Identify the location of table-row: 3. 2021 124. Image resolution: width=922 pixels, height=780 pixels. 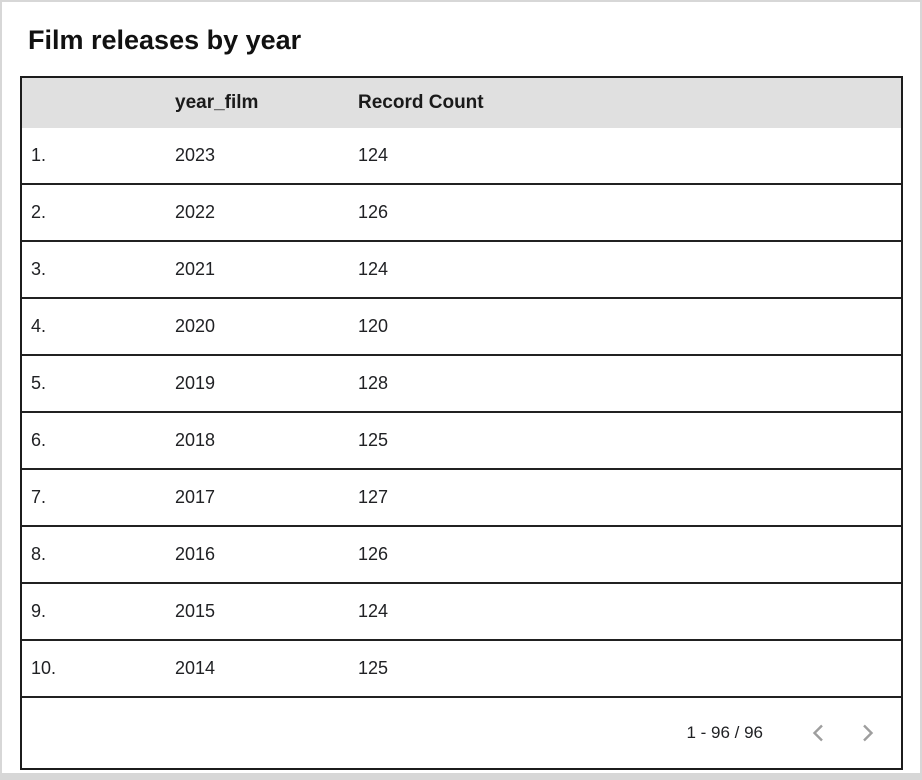
(461, 269).